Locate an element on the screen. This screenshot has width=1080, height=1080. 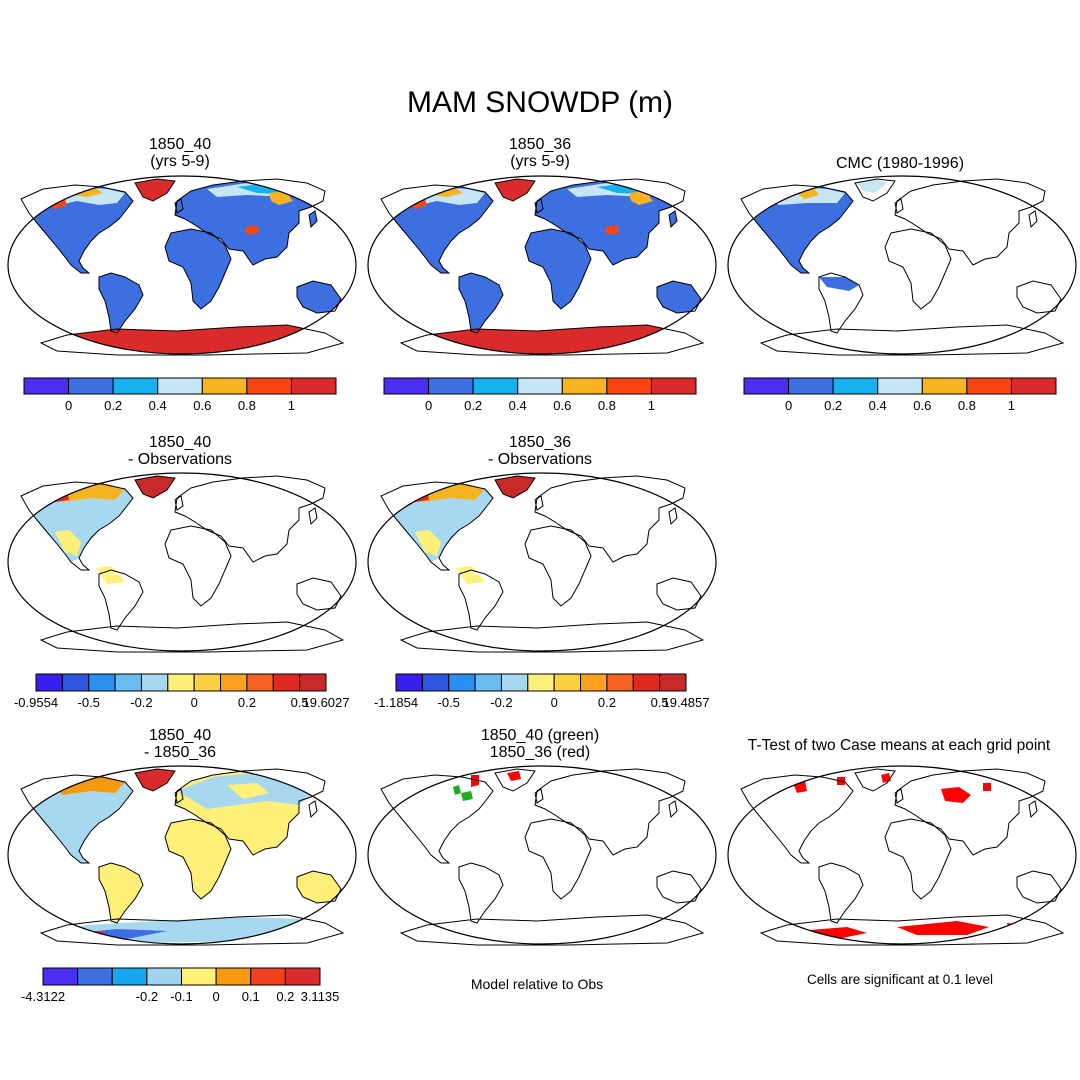
figure-title: MAM SNOWDP (m) is located at coordinates (540, 102).